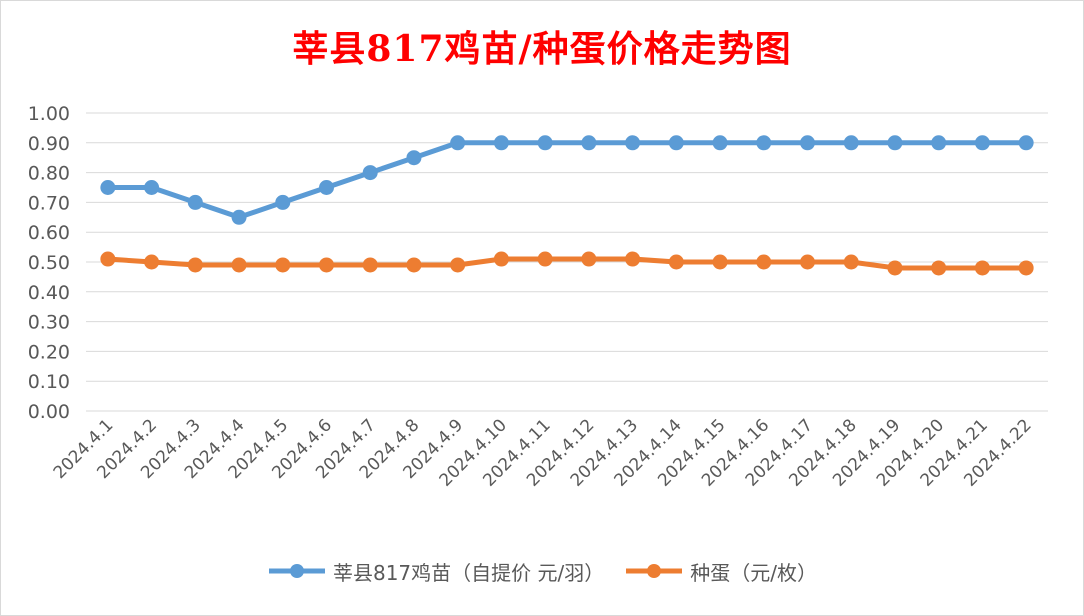  Describe the element at coordinates (49, 323) in the screenshot. I see `y-tick-label: 0.30` at that location.